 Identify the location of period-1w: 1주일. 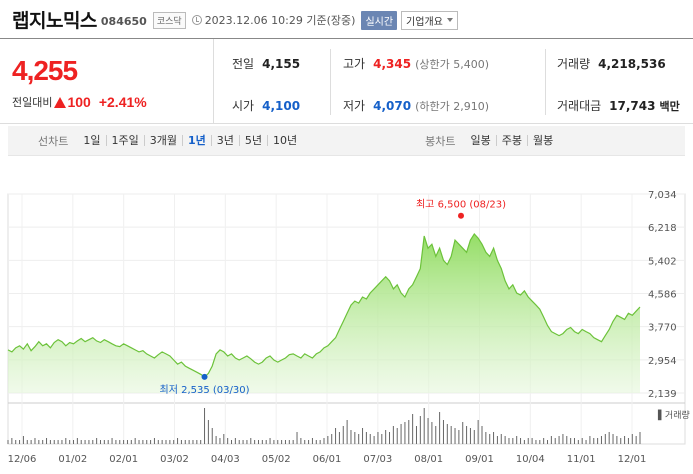
(124, 140).